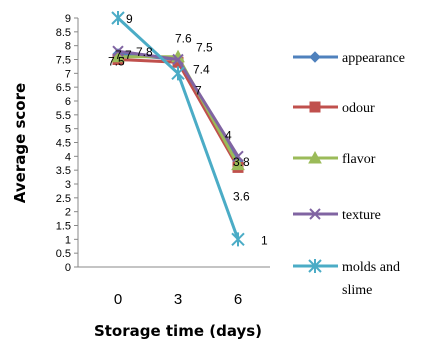 The height and width of the screenshot is (347, 424). Describe the element at coordinates (68, 102) in the screenshot. I see `y-tick-label: 6` at that location.